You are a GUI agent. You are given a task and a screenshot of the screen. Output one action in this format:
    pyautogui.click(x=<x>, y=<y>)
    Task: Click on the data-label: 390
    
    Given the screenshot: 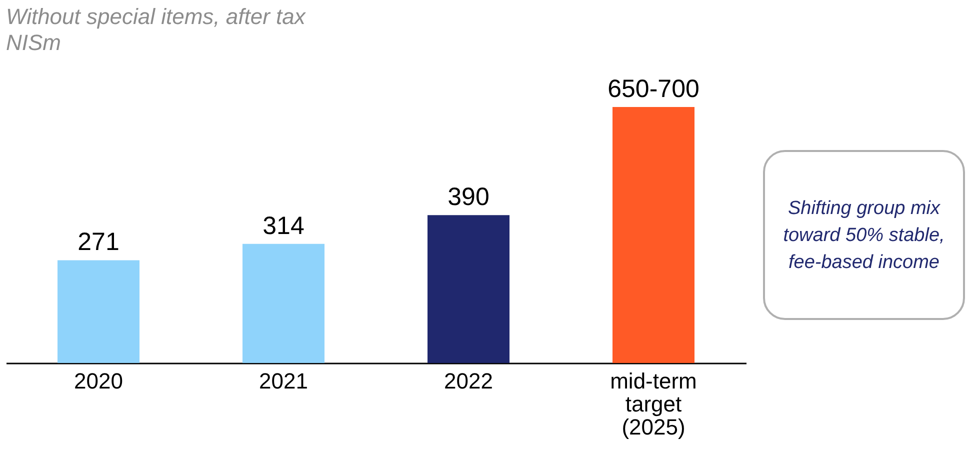 What is the action you would take?
    pyautogui.click(x=469, y=197)
    